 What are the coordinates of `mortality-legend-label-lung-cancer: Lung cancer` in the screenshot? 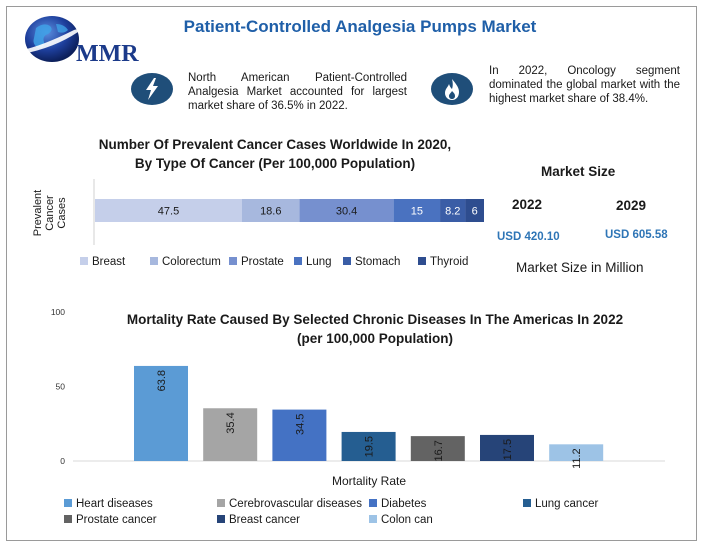 It's located at (566, 504).